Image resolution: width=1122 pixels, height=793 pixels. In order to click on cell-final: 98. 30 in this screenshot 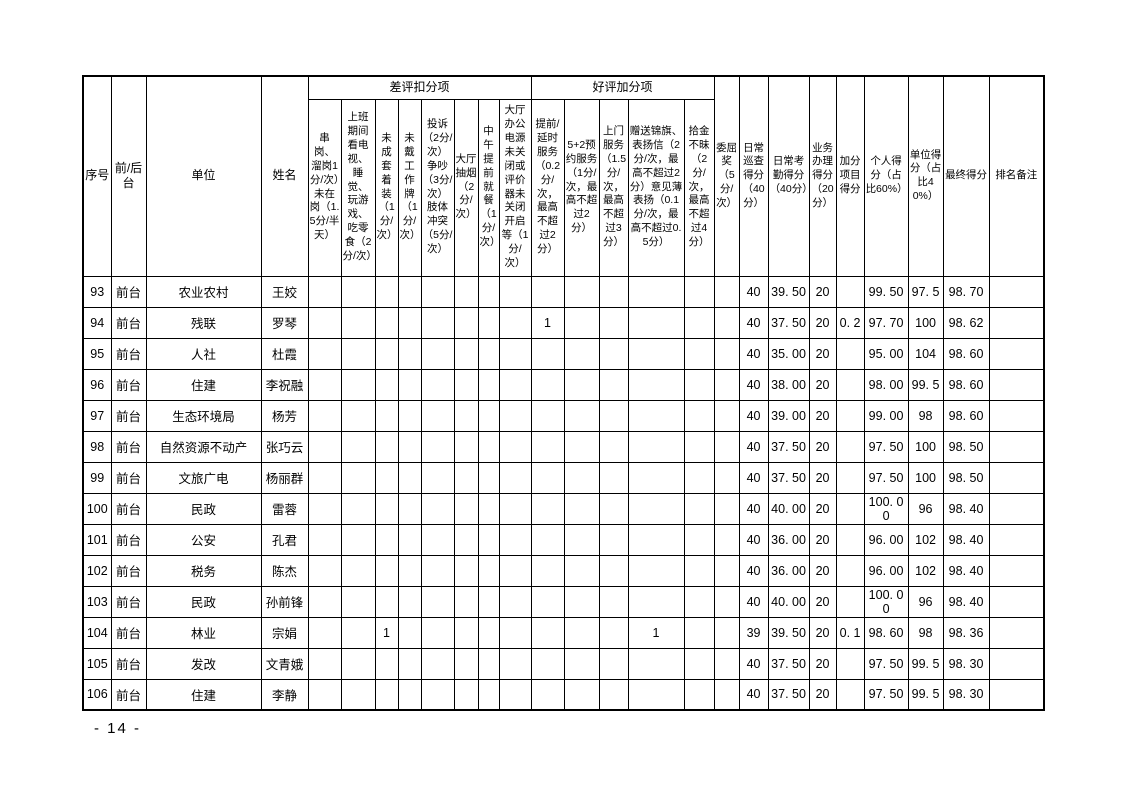, I will do `click(966, 663)`.